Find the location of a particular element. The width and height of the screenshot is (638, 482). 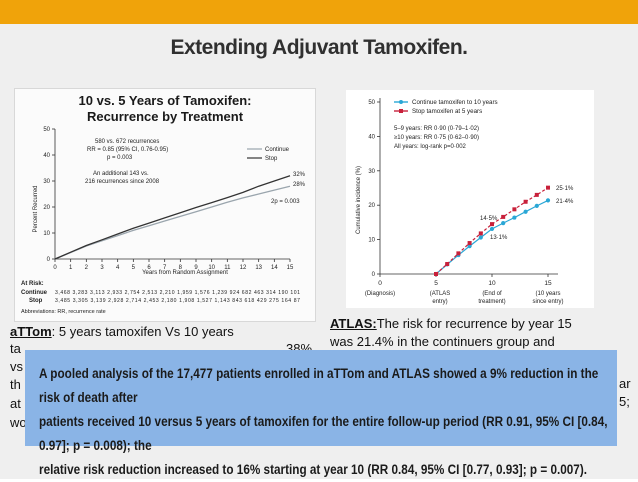

right-xtick-5-sub2: entry) is located at coordinates (439, 302).